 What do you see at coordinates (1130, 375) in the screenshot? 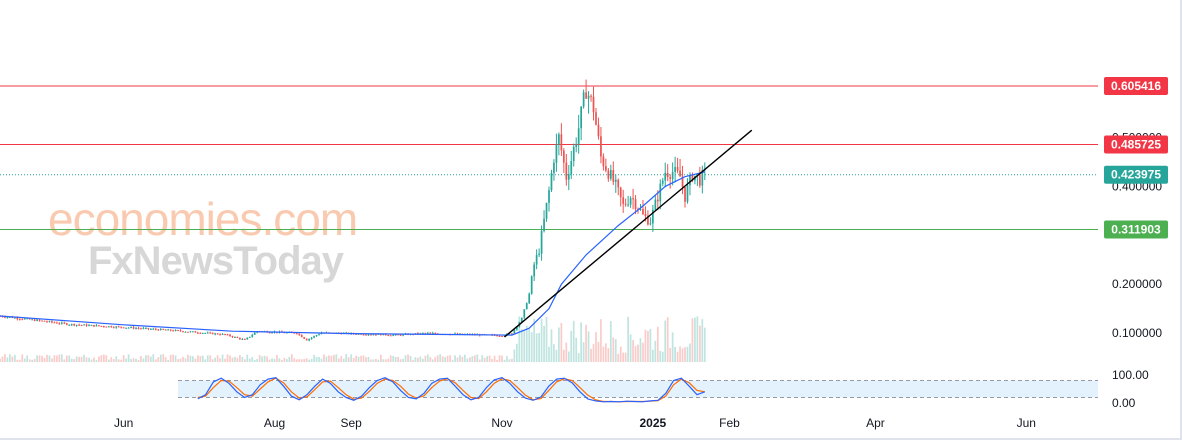
I see `osc-tick-label: 100.00` at bounding box center [1130, 375].